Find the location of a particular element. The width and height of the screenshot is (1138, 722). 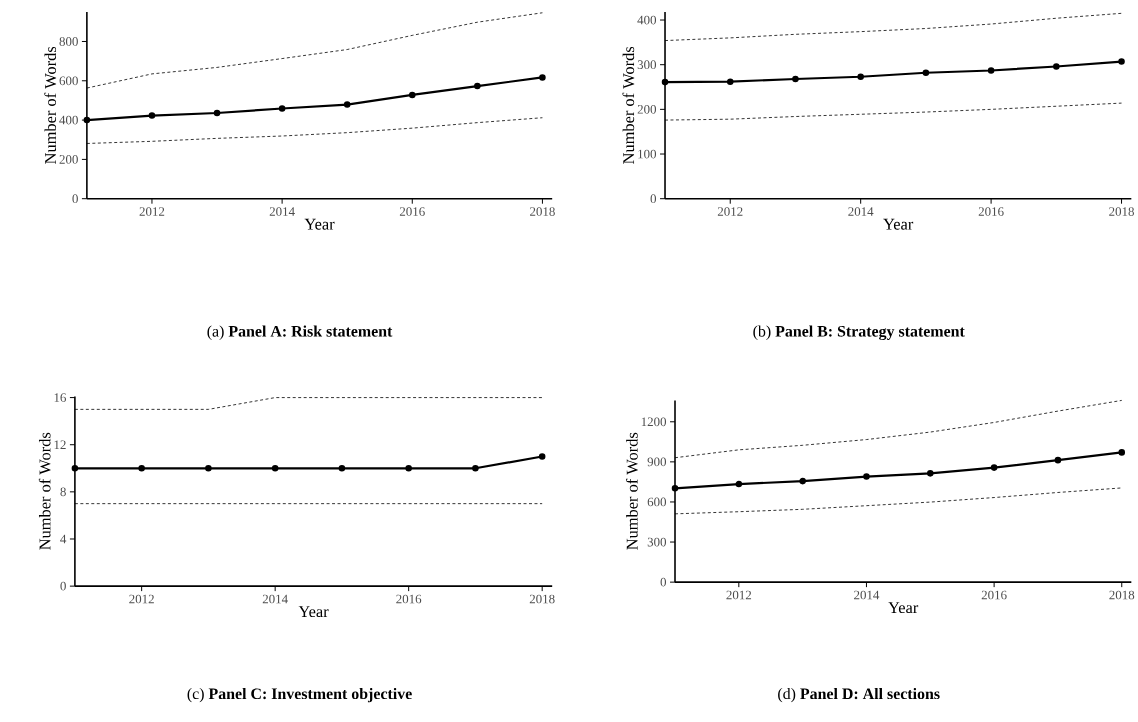

y-tick-label: 1200 is located at coordinates (654, 422).